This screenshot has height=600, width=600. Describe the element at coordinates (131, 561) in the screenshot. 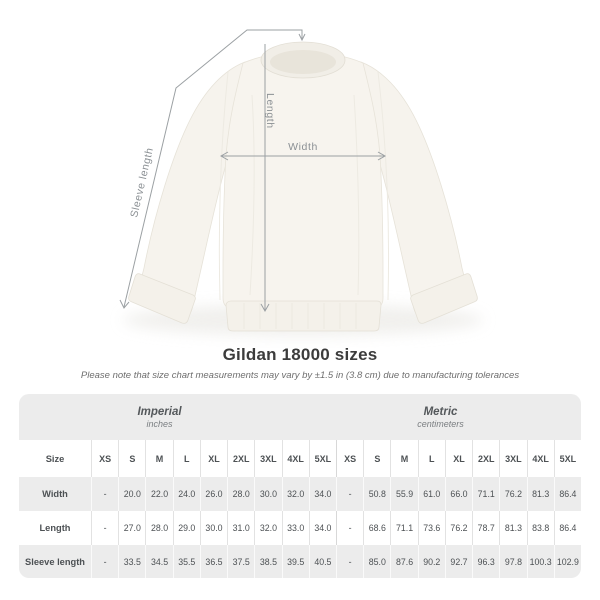

I see `value-cell: 33.5` at that location.